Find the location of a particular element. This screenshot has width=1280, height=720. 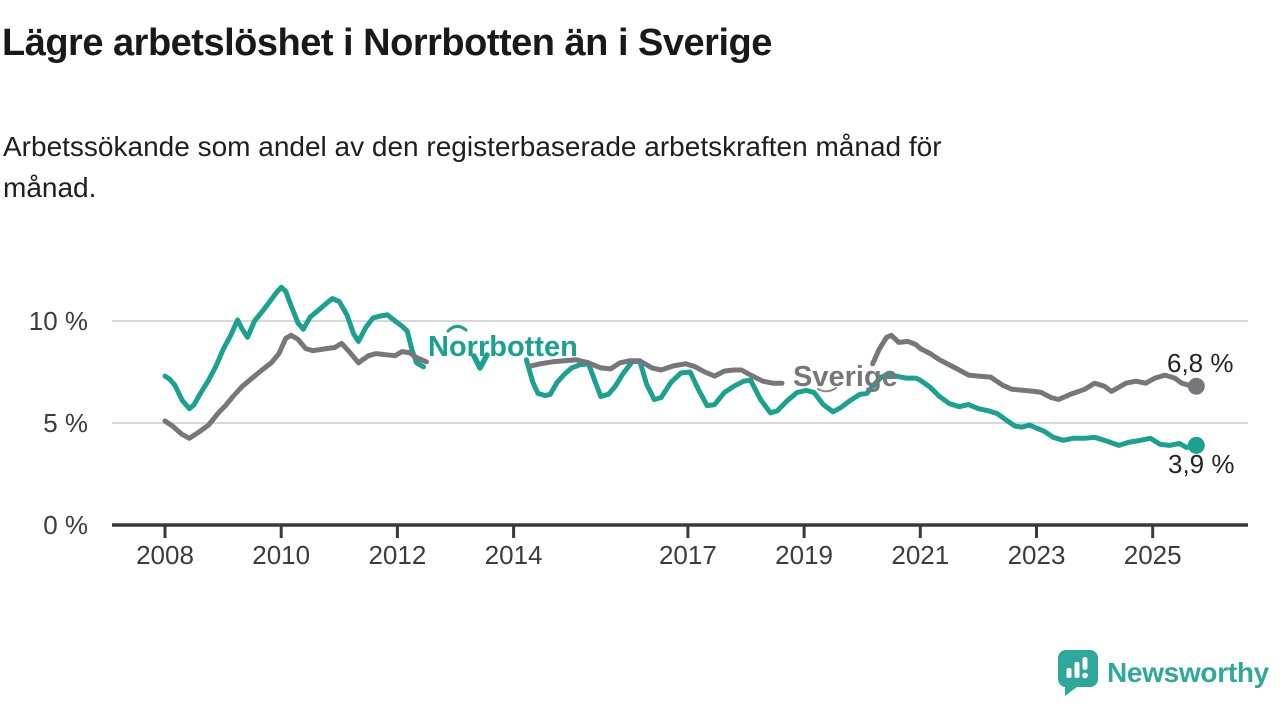

logo-bar-tall is located at coordinates (1077, 670).